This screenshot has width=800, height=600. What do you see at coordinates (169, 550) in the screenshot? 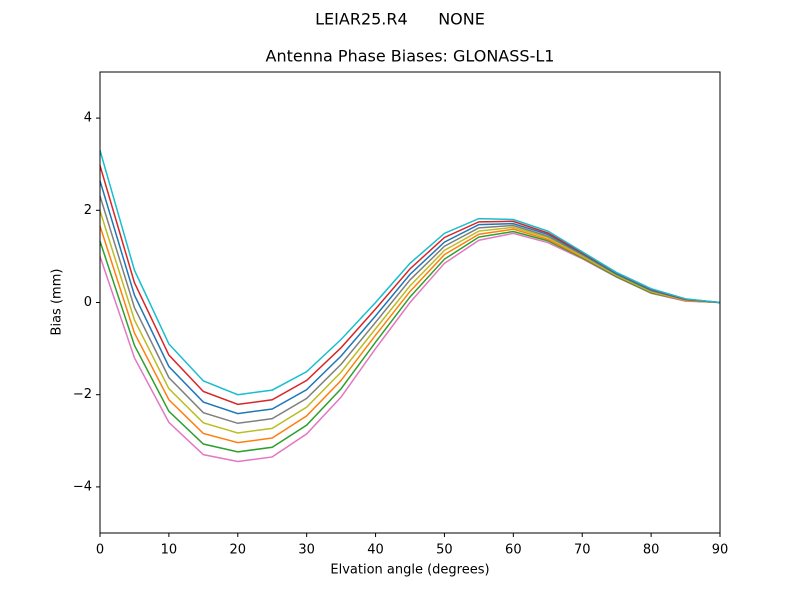
I see `x-tick-label: 10` at bounding box center [169, 550].